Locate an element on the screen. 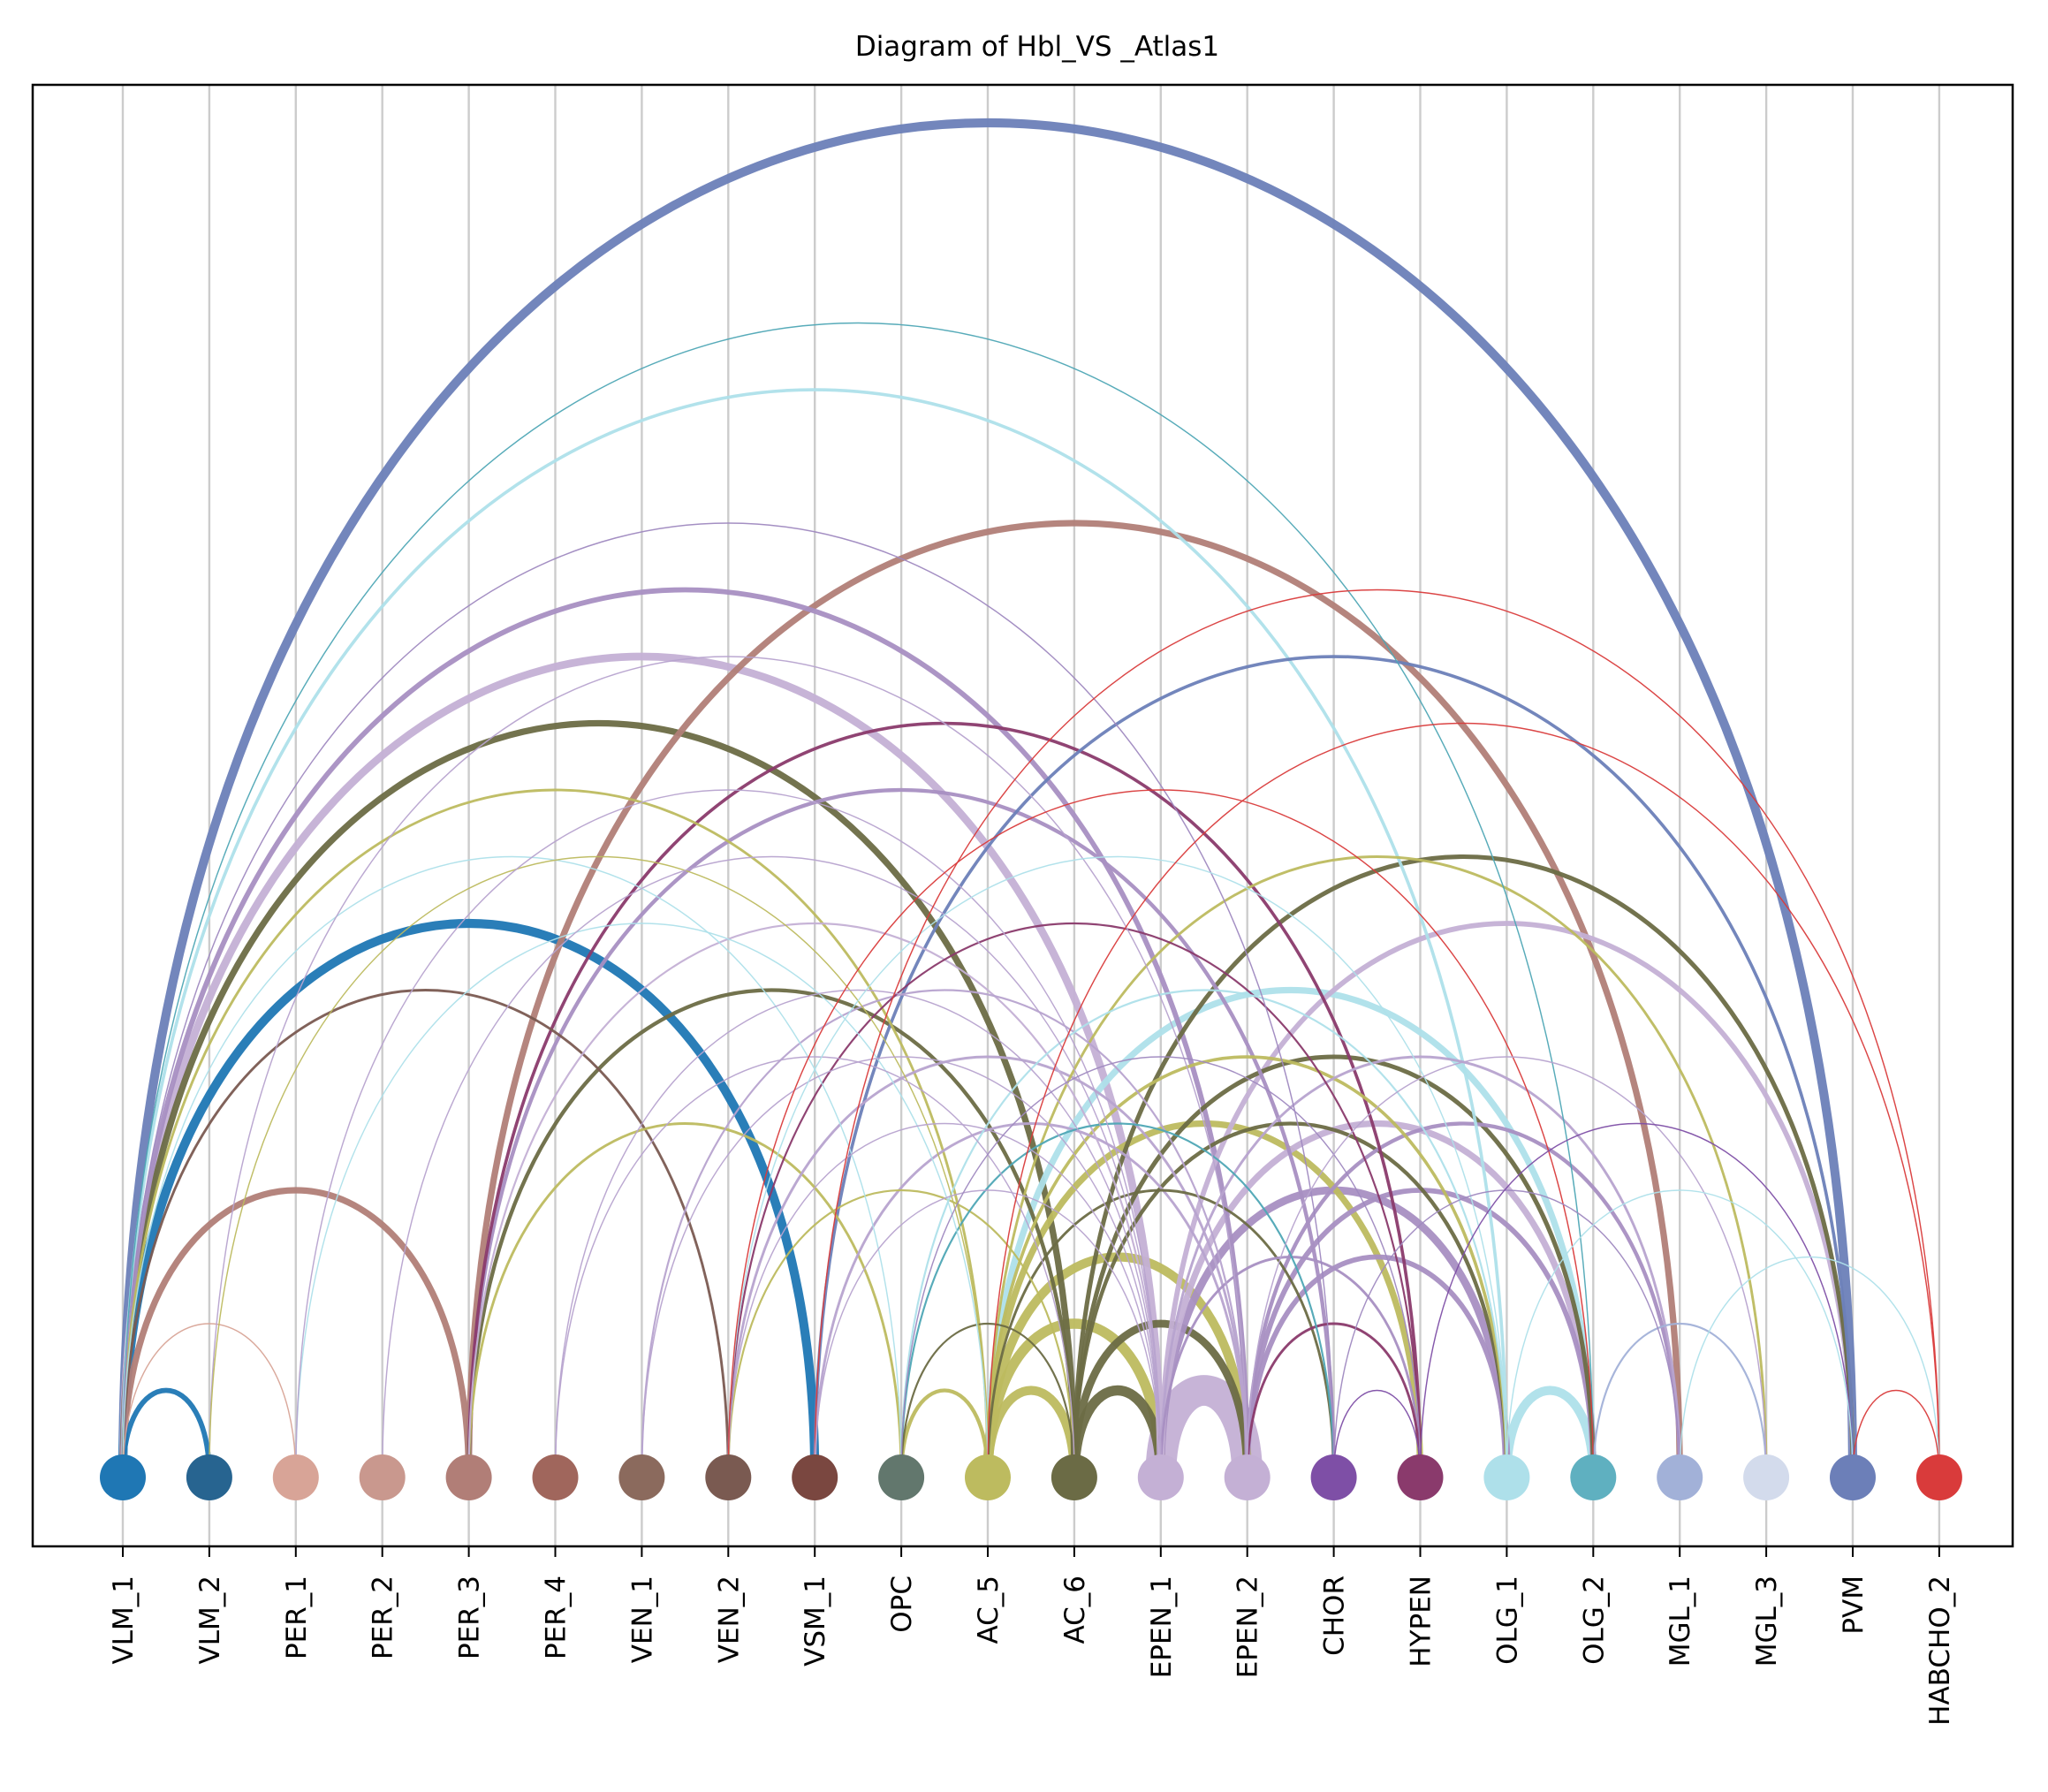 The width and height of the screenshot is (2048, 1792). x-tick-label: VEN_1 is located at coordinates (642, 1619).